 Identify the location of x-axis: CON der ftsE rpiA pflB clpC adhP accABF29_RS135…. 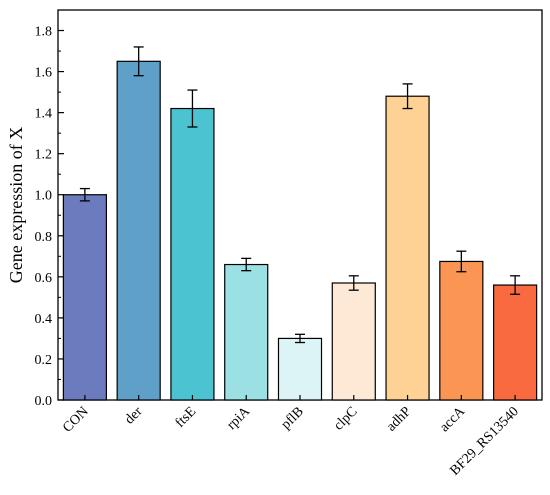
(291, 437).